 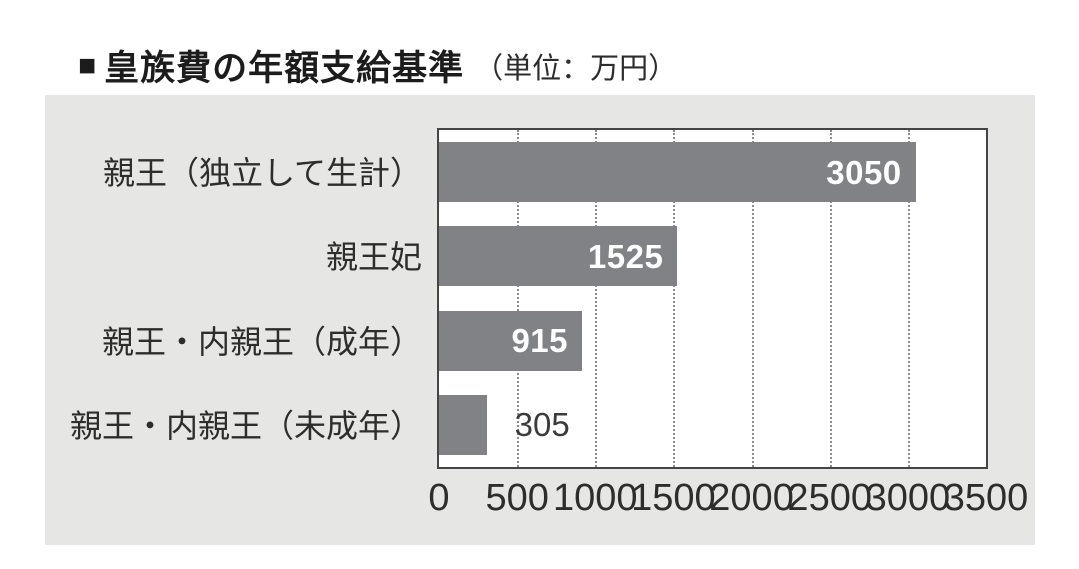 What do you see at coordinates (752, 298) in the screenshot?
I see `gridline-2000` at bounding box center [752, 298].